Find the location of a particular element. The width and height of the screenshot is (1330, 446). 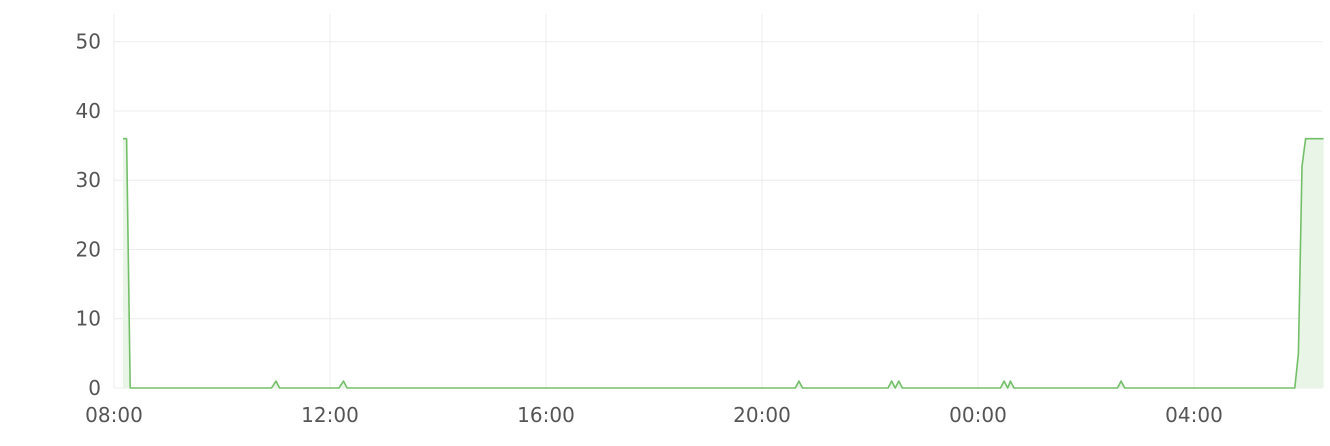

y-tick-label: 20 is located at coordinates (88, 249).